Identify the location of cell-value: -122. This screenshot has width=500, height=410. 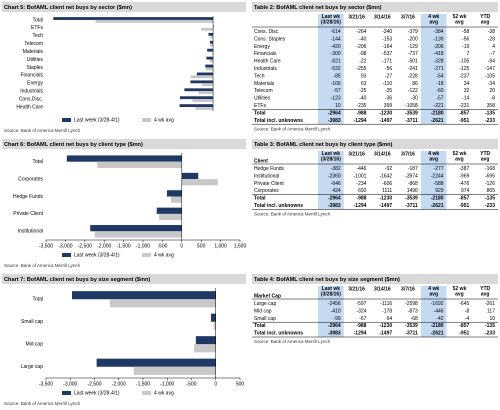
(413, 91).